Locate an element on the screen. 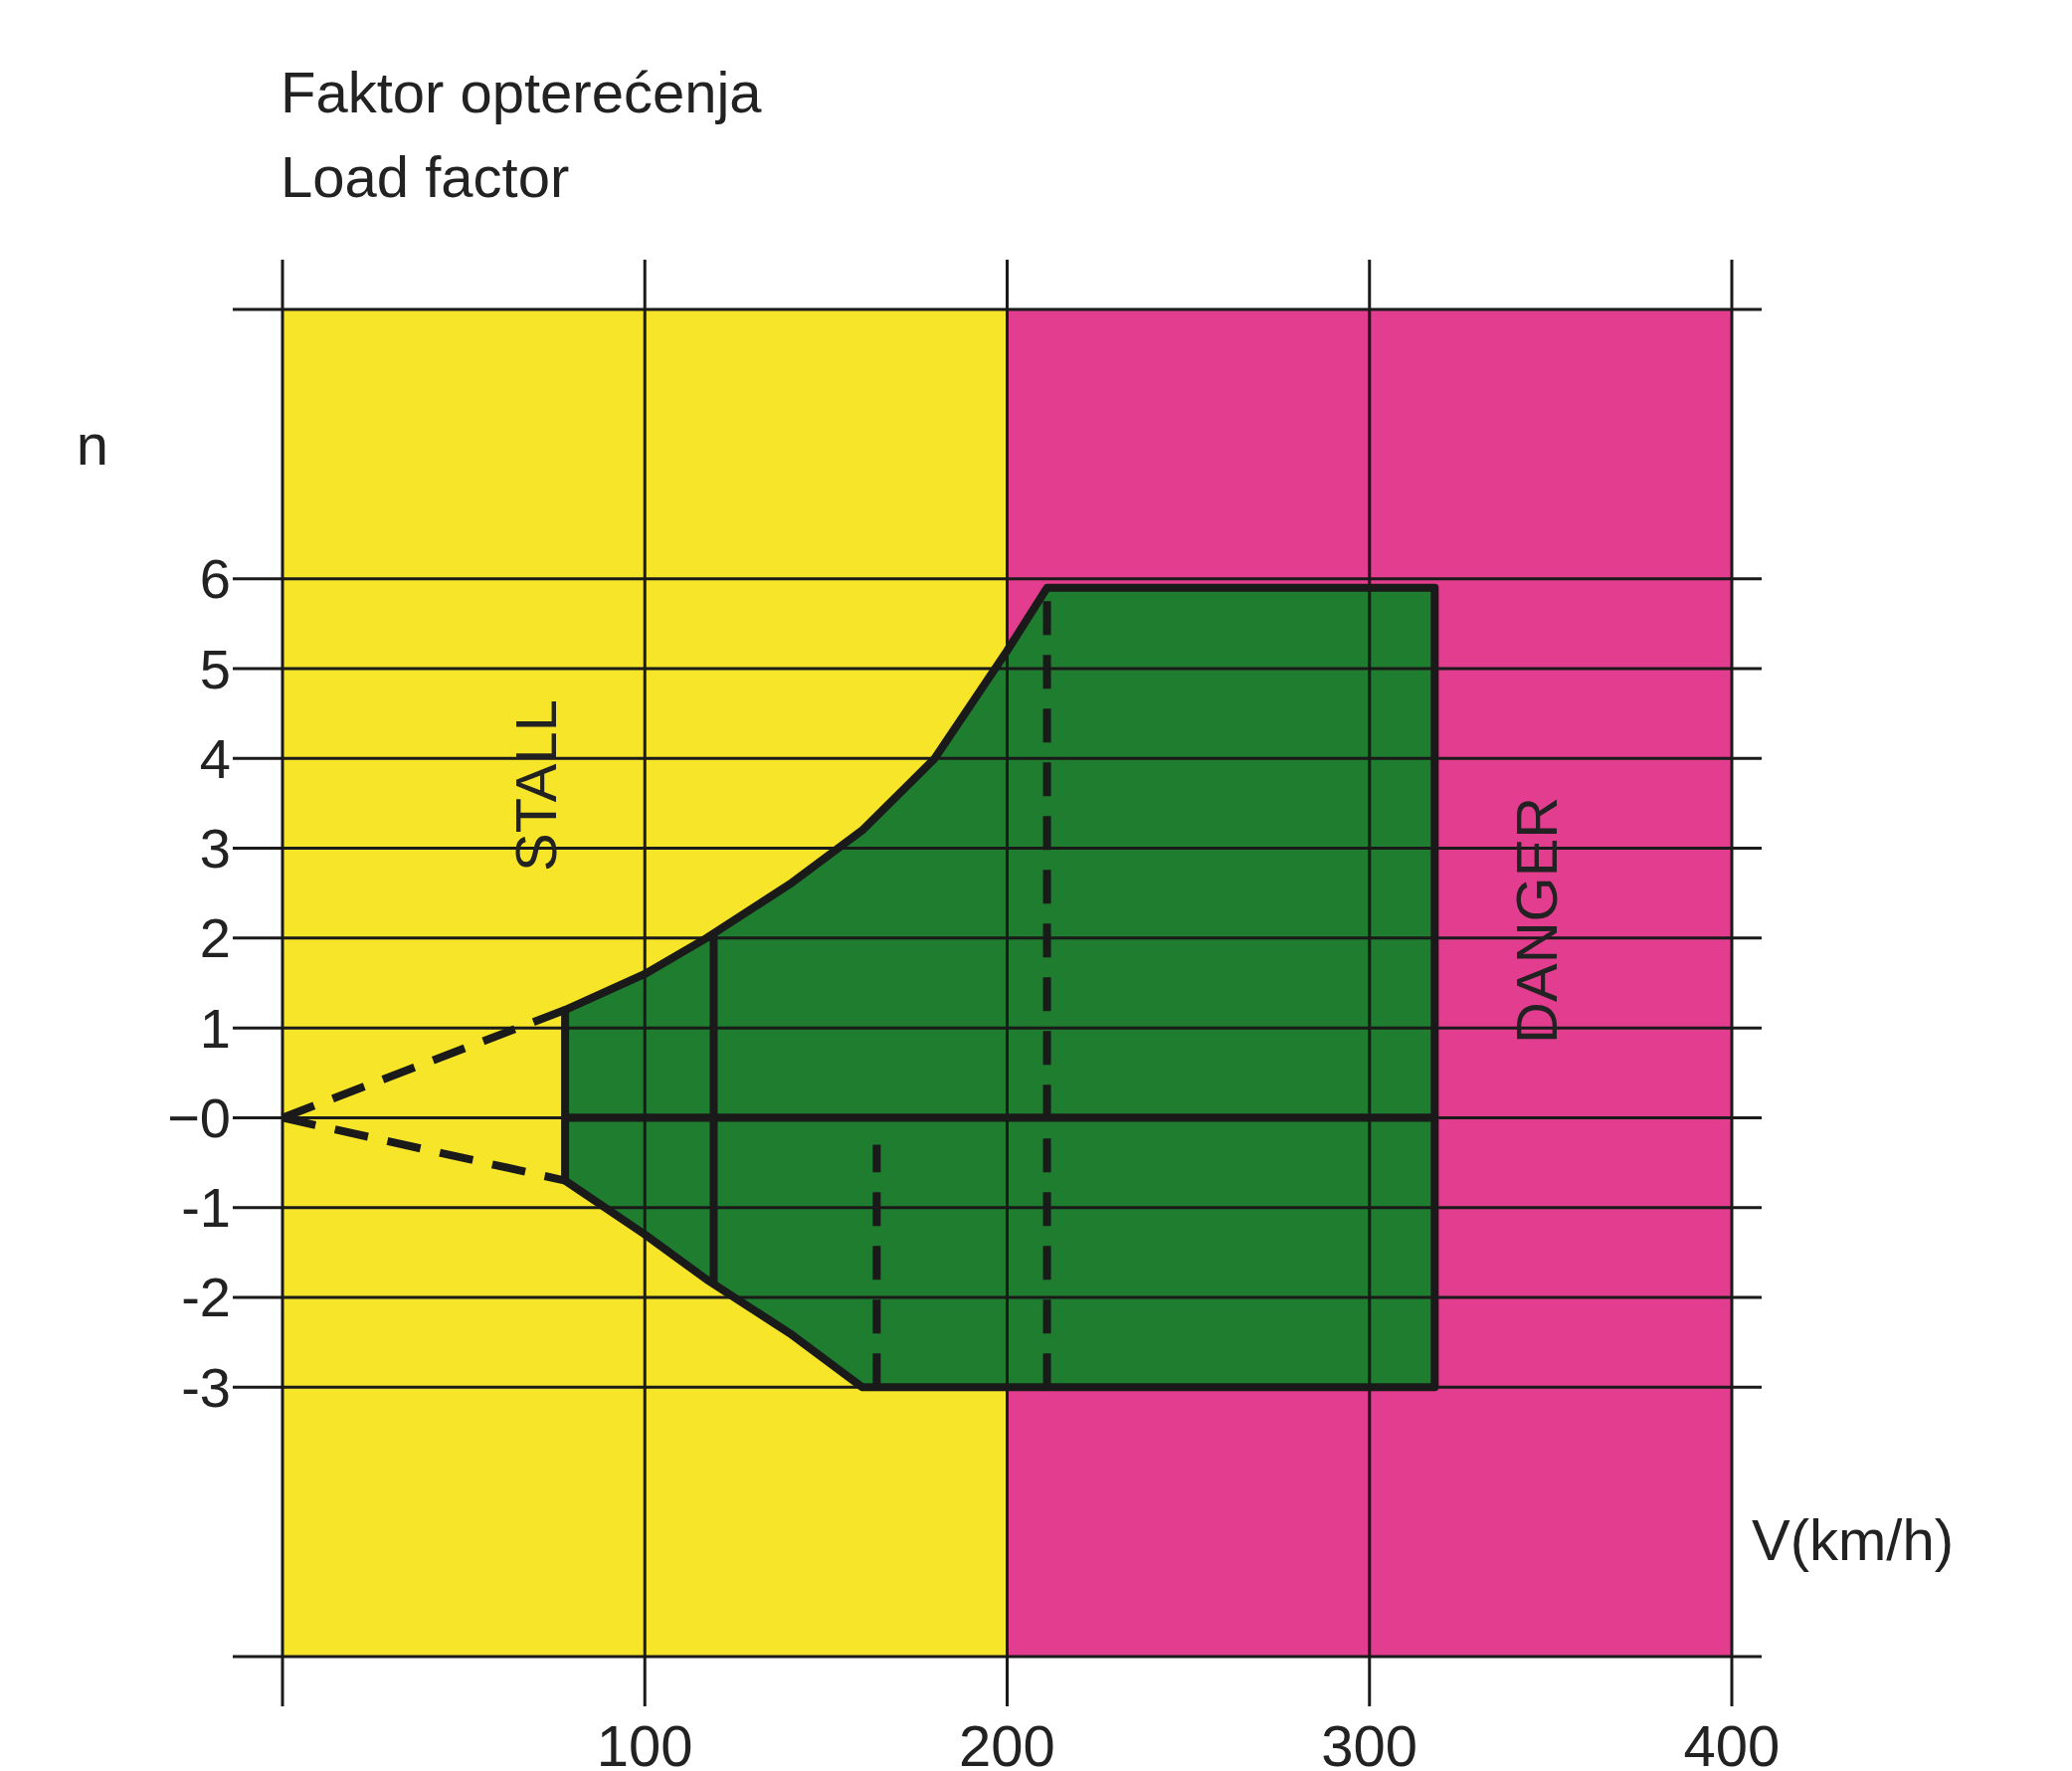  x-tick-label: 300 is located at coordinates (1369, 1742).